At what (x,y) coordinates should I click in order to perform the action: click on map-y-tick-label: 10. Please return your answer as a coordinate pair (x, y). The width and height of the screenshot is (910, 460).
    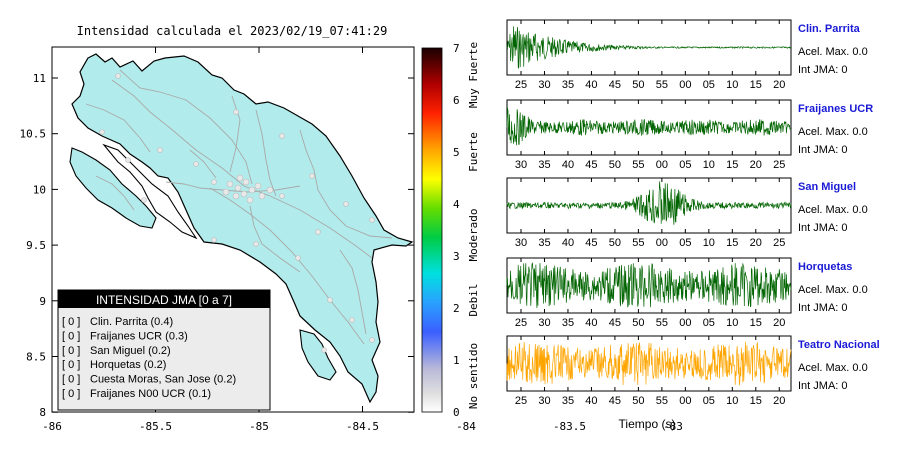
    Looking at the image, I should click on (39, 189).